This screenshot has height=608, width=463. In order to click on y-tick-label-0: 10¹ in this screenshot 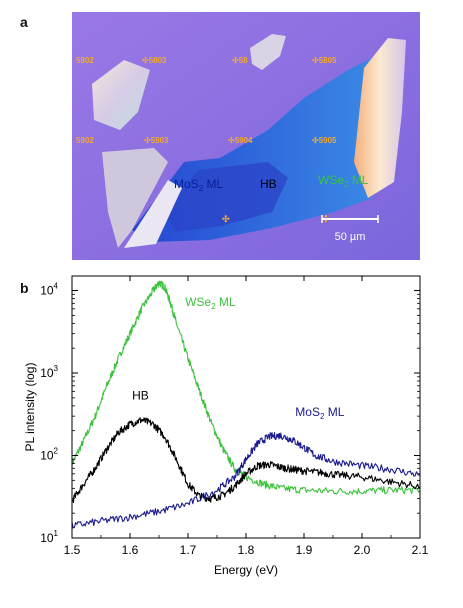, I will do `click(49, 537)`.